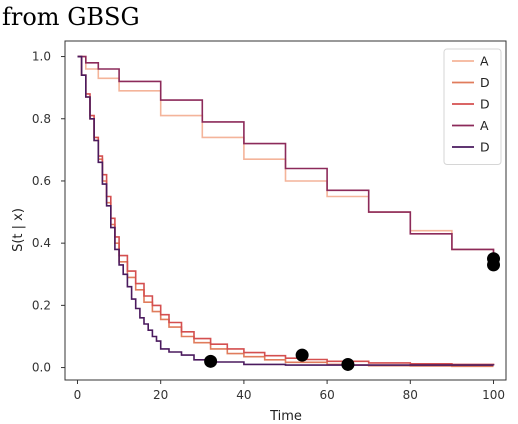 This screenshot has height=424, width=518. Describe the element at coordinates (41, 181) in the screenshot. I see `y-tick-label: 0.6` at that location.